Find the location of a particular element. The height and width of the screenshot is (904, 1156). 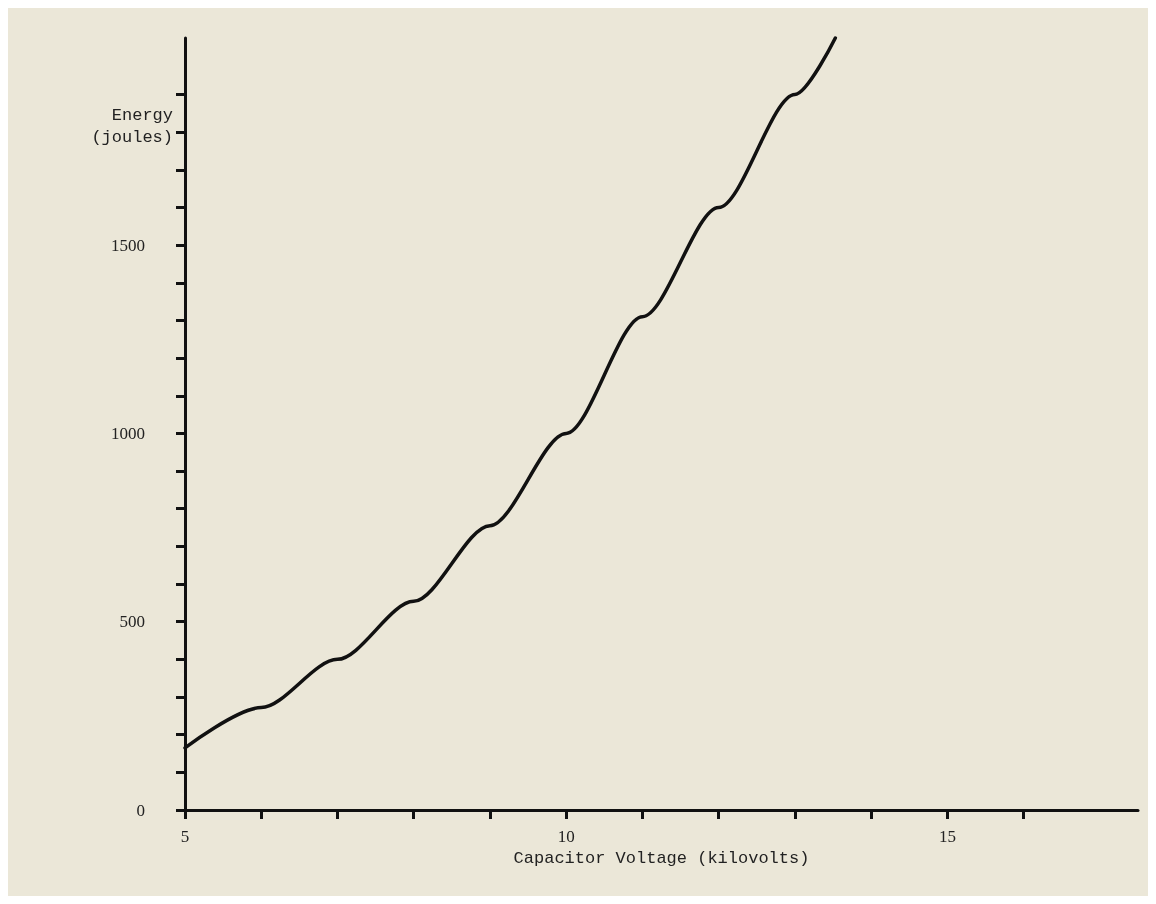

y-tick-label: 1000 is located at coordinates (128, 433).